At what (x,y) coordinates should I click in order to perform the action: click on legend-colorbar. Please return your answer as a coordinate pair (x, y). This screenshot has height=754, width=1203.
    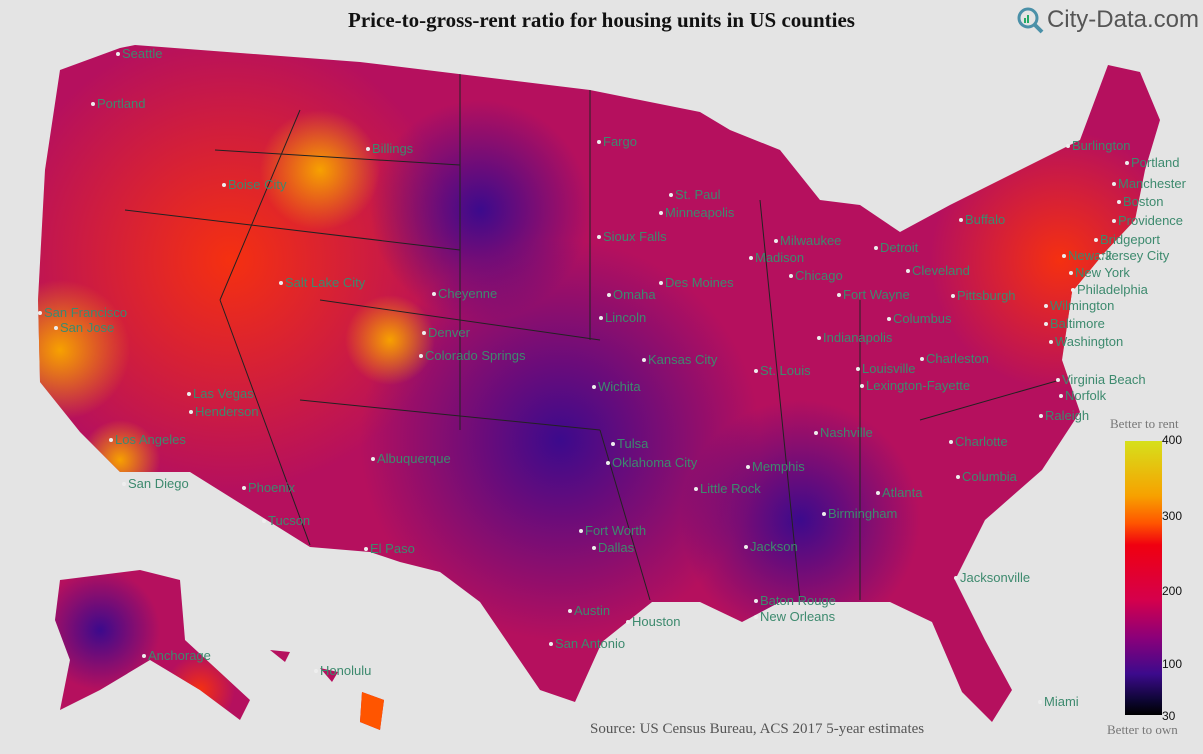
    Looking at the image, I should click on (1143, 578).